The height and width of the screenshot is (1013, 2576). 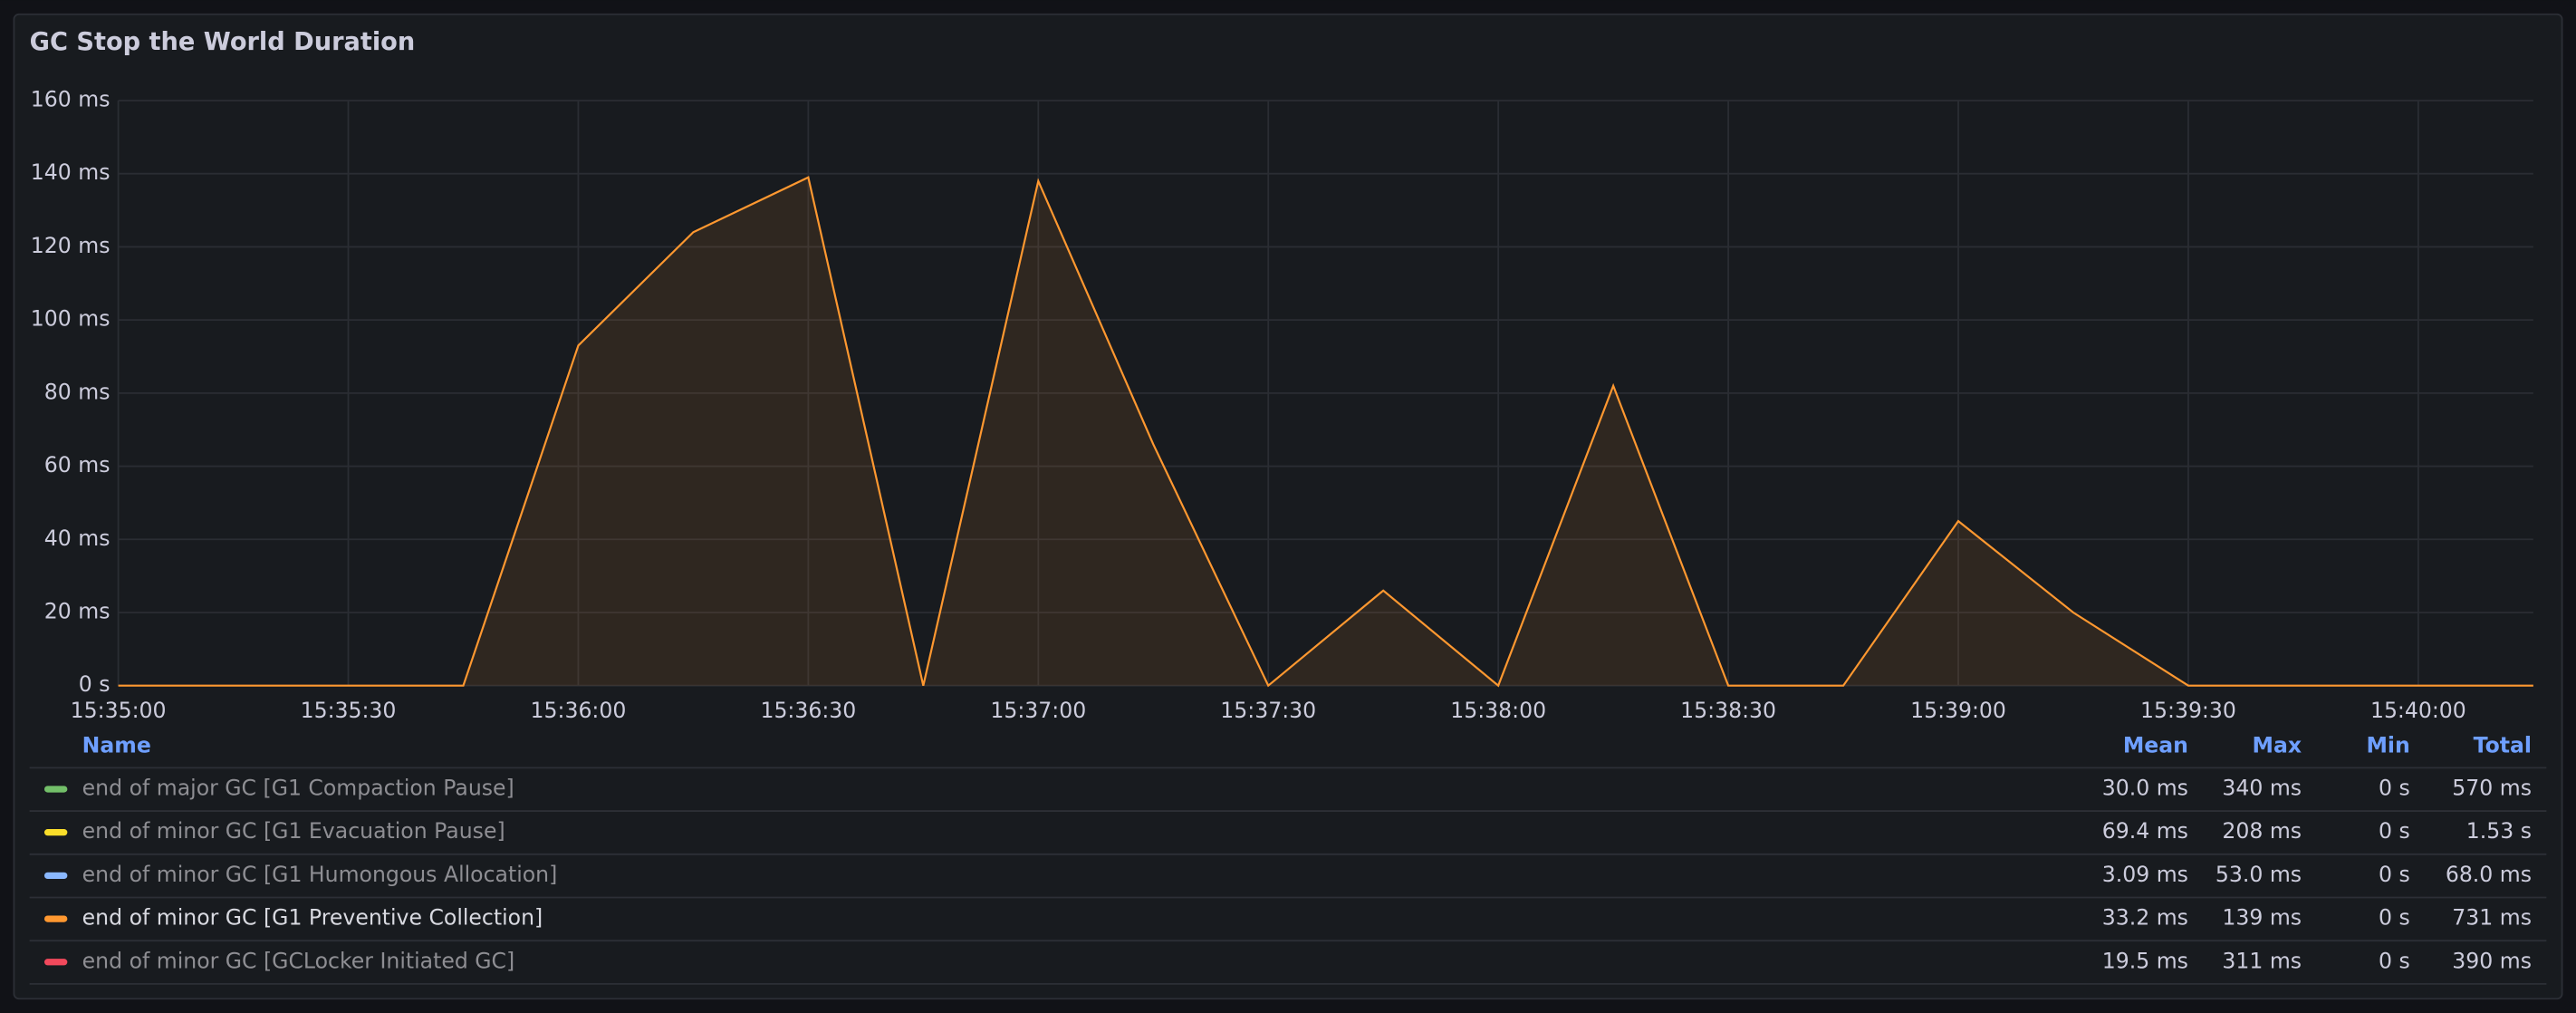 What do you see at coordinates (77, 391) in the screenshot?
I see `y-tick-label: 80 ms` at bounding box center [77, 391].